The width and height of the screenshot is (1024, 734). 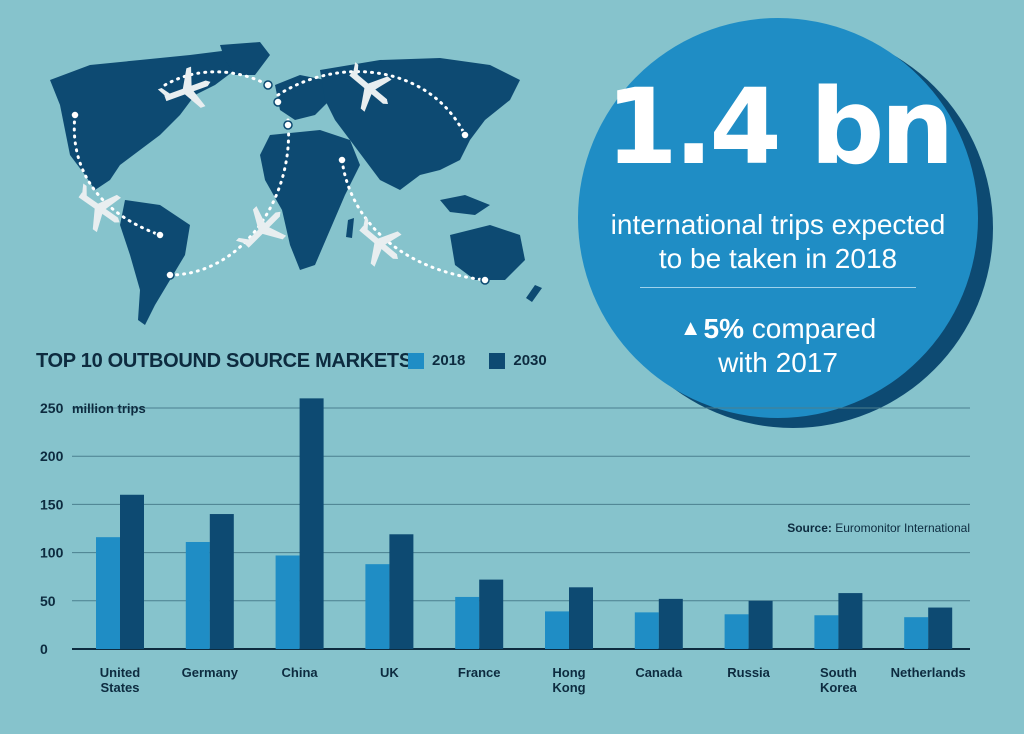 I want to click on x-tick-label-line: Korea, so click(x=839, y=687).